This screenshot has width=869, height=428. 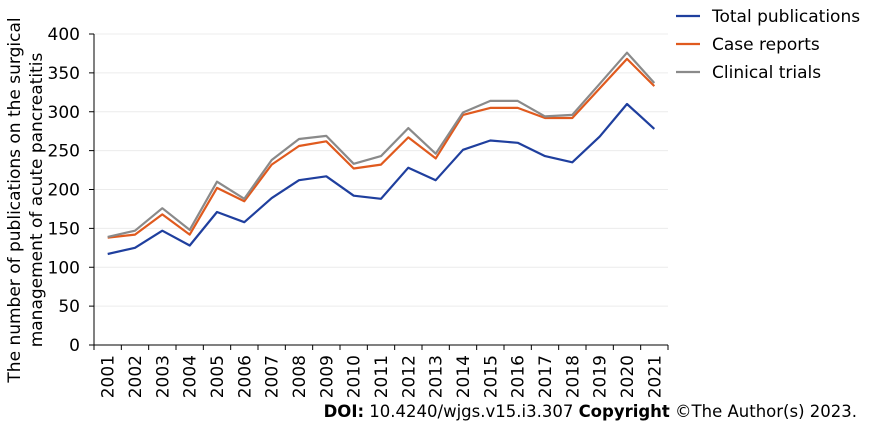 What do you see at coordinates (409, 376) in the screenshot?
I see `x-tick-label: 2012` at bounding box center [409, 376].